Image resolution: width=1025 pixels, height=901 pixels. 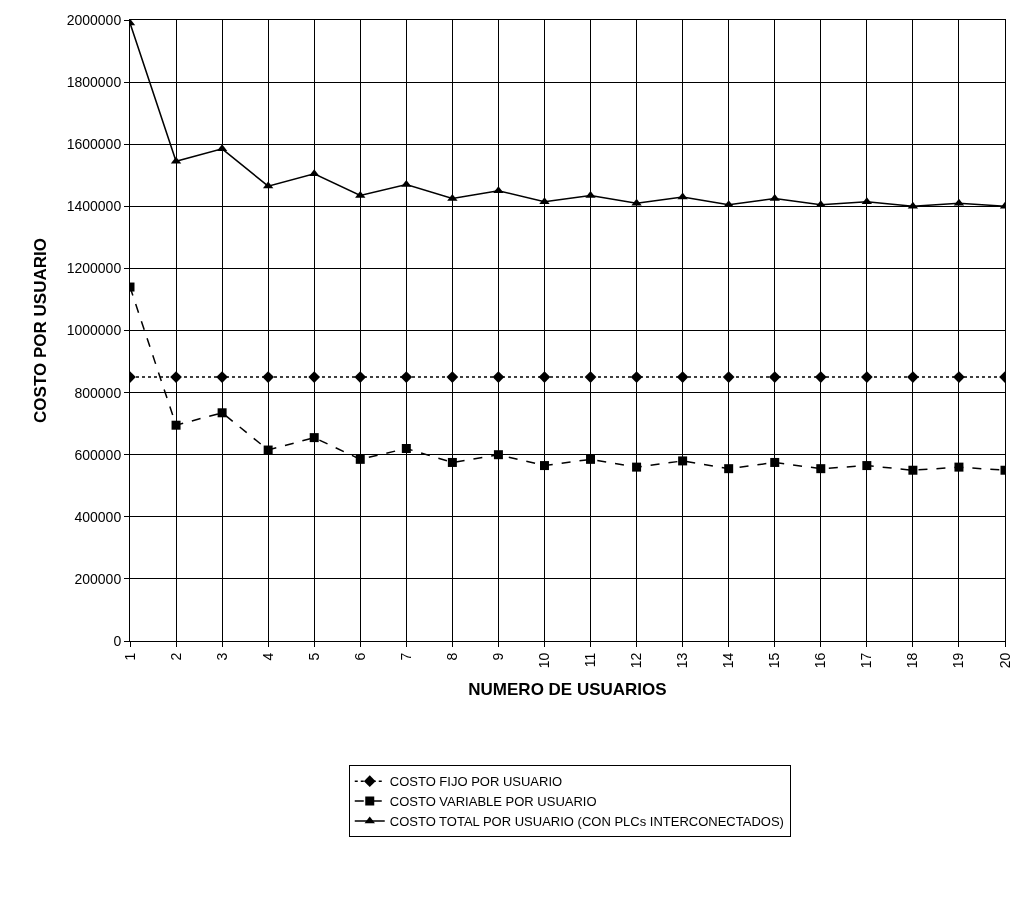 What do you see at coordinates (313, 656) in the screenshot?
I see `x-tick-label: 5` at bounding box center [313, 656].